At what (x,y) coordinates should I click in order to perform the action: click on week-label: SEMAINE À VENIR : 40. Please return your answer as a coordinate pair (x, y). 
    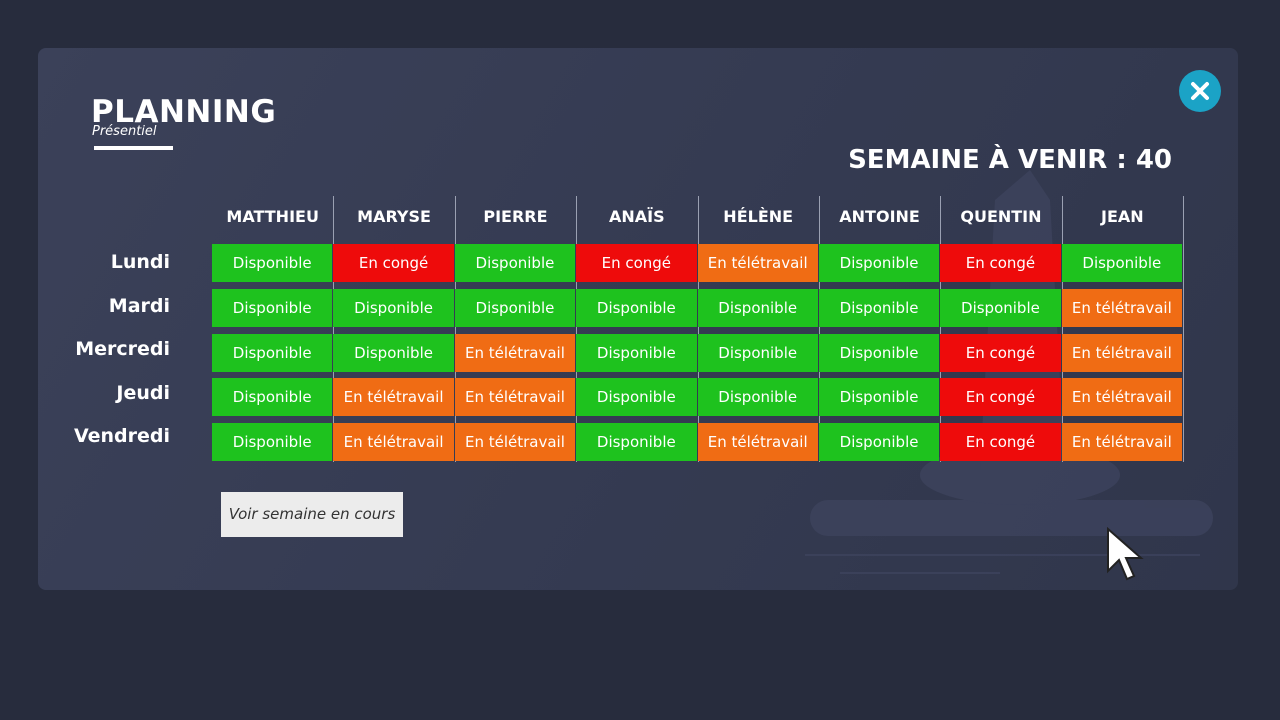
    Looking at the image, I should click on (1010, 160).